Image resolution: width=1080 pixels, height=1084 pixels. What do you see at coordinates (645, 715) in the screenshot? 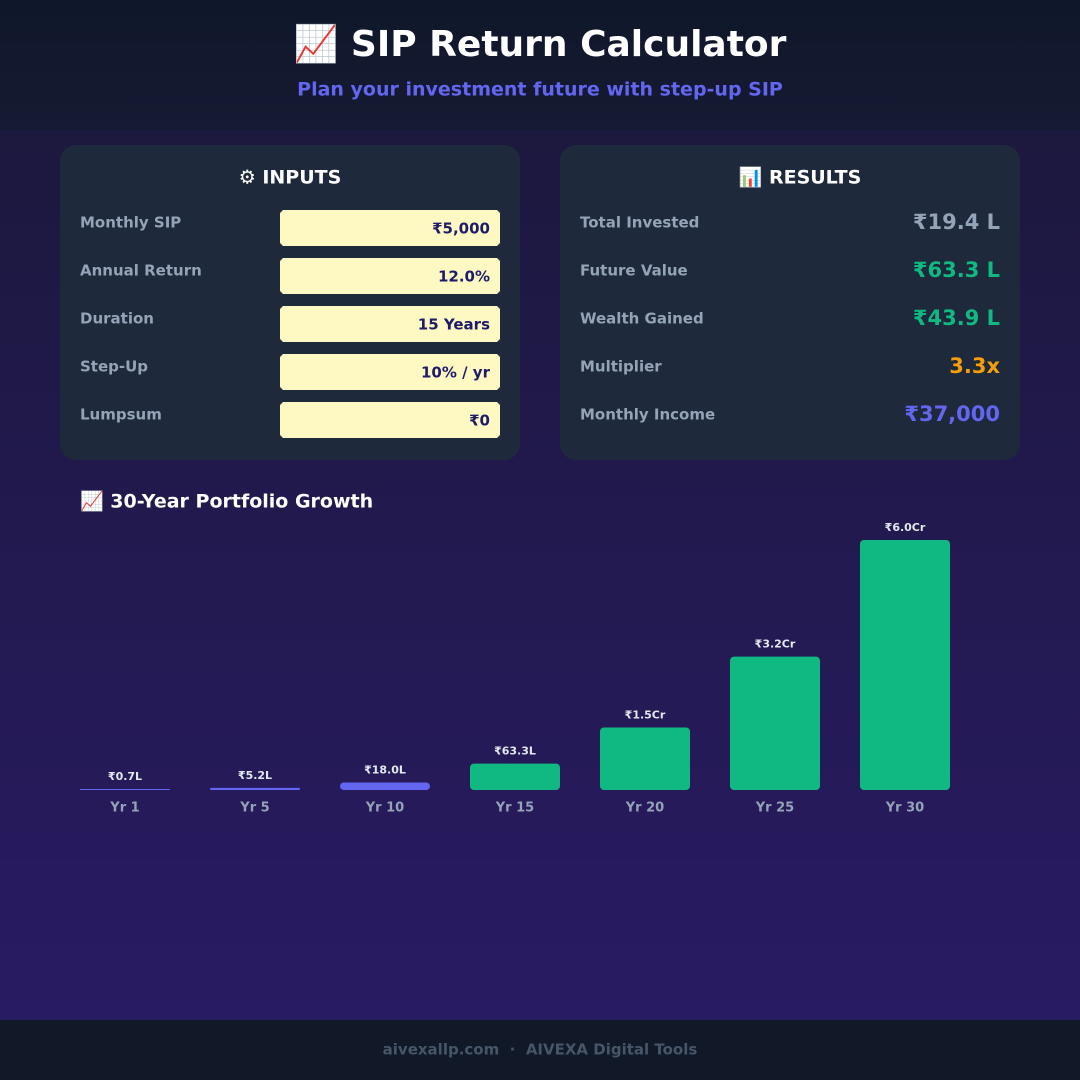
I see `value-label: ₹1.5Cr` at bounding box center [645, 715].